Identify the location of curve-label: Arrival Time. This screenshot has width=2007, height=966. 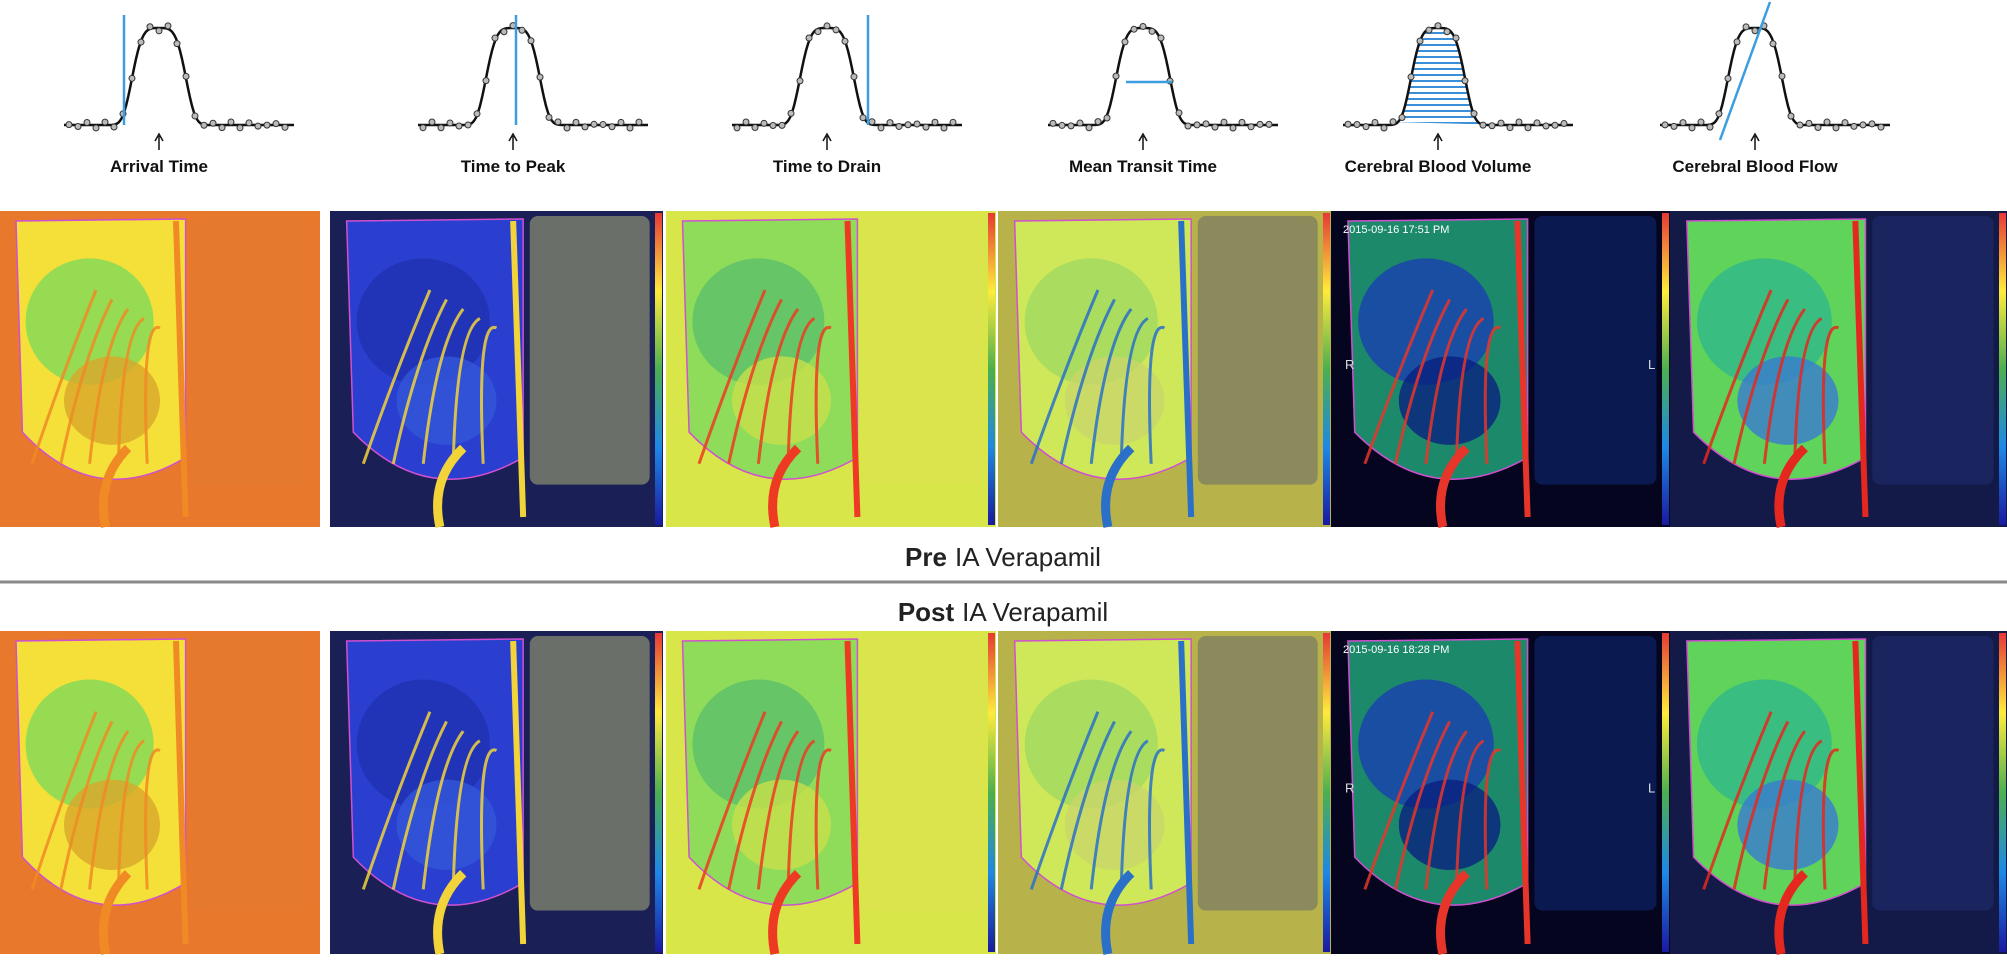
(159, 166).